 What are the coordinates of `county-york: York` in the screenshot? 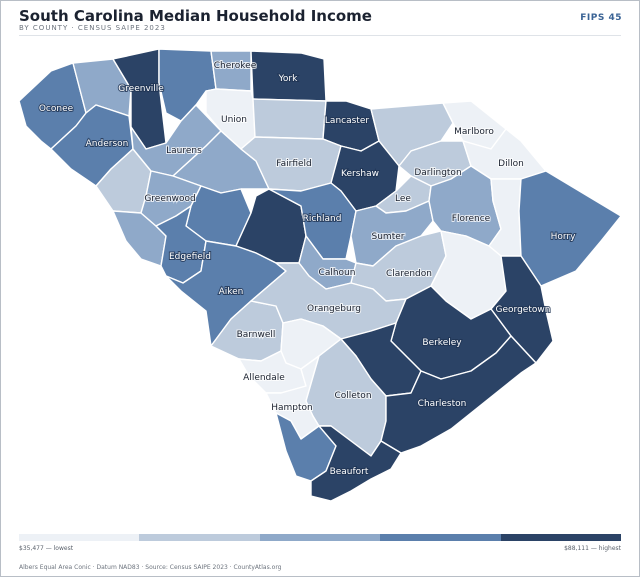 It's located at (288, 76).